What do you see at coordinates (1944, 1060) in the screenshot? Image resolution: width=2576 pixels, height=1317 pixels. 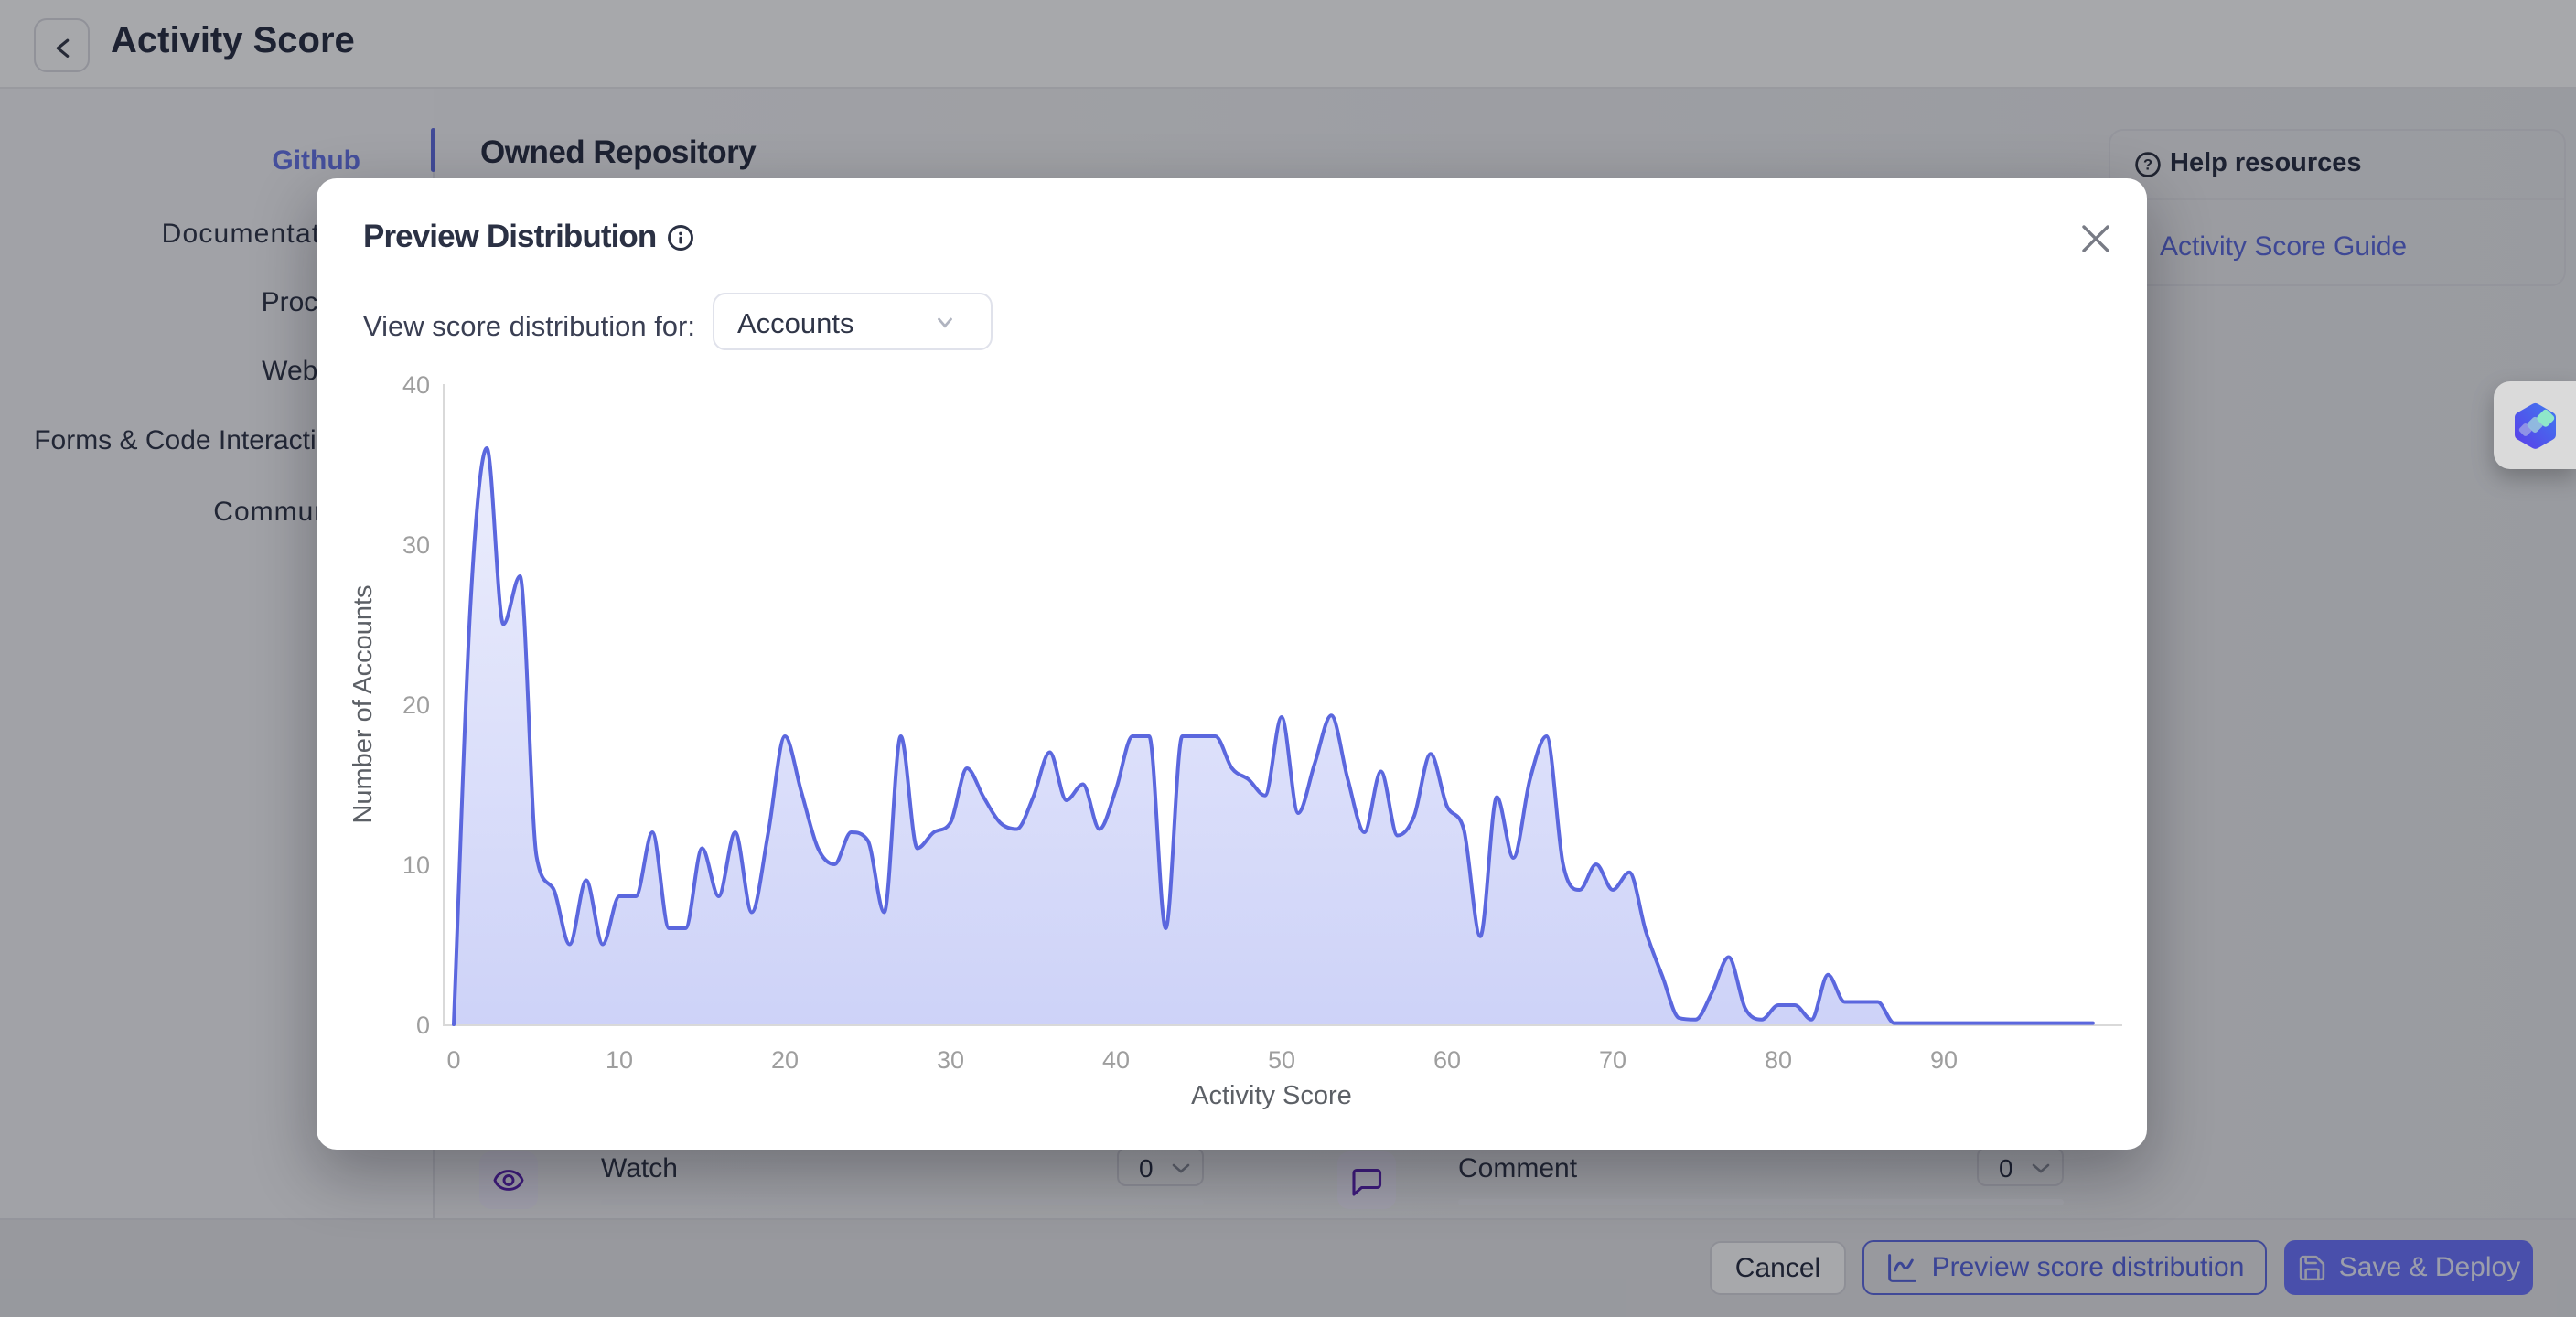 I see `svg-text: 90` at bounding box center [1944, 1060].